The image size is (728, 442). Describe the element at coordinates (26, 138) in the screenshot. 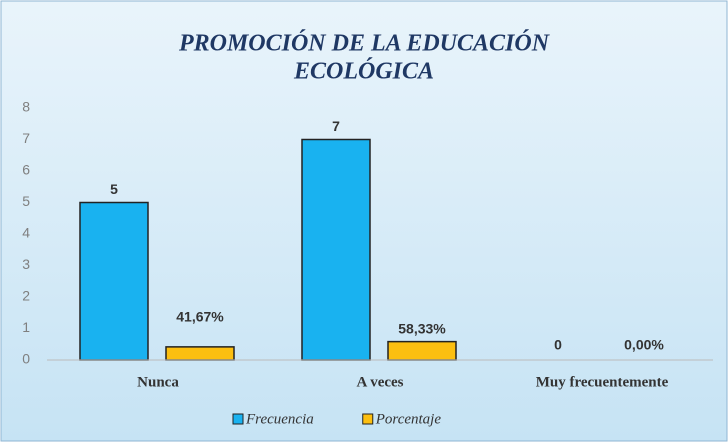

I see `y-tick-label: 7` at that location.